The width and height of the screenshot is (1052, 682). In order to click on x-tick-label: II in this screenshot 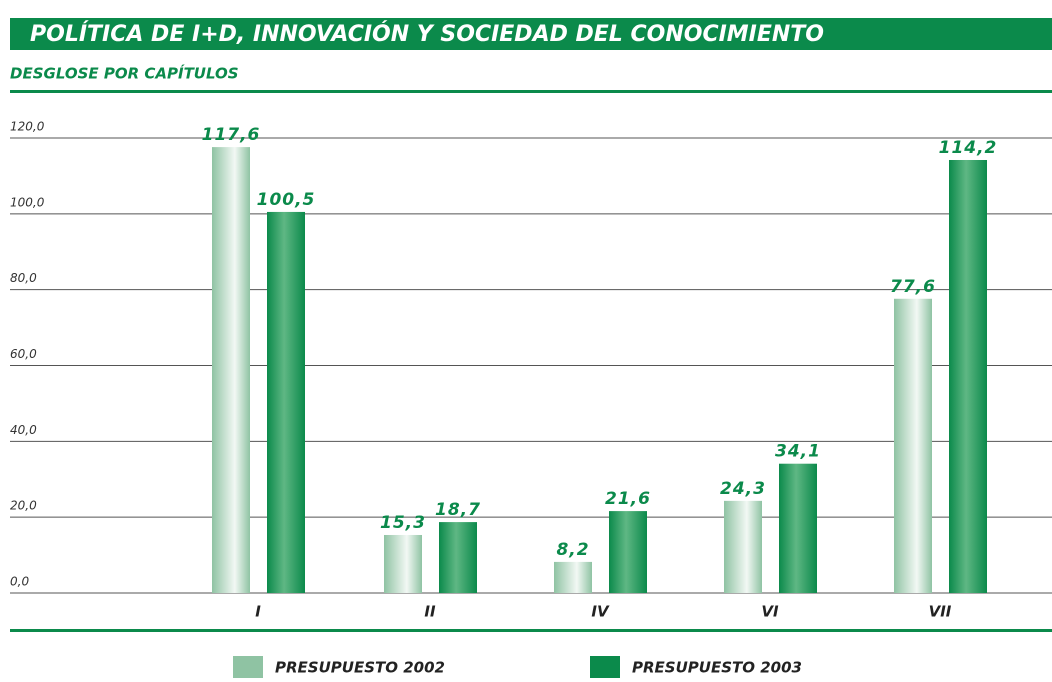, I will do `click(430, 612)`.